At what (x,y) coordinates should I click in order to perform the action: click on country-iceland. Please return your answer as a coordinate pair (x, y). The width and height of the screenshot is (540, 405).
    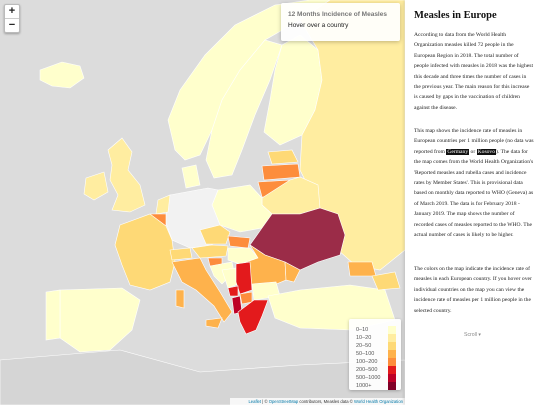
    Looking at the image, I should click on (62, 75).